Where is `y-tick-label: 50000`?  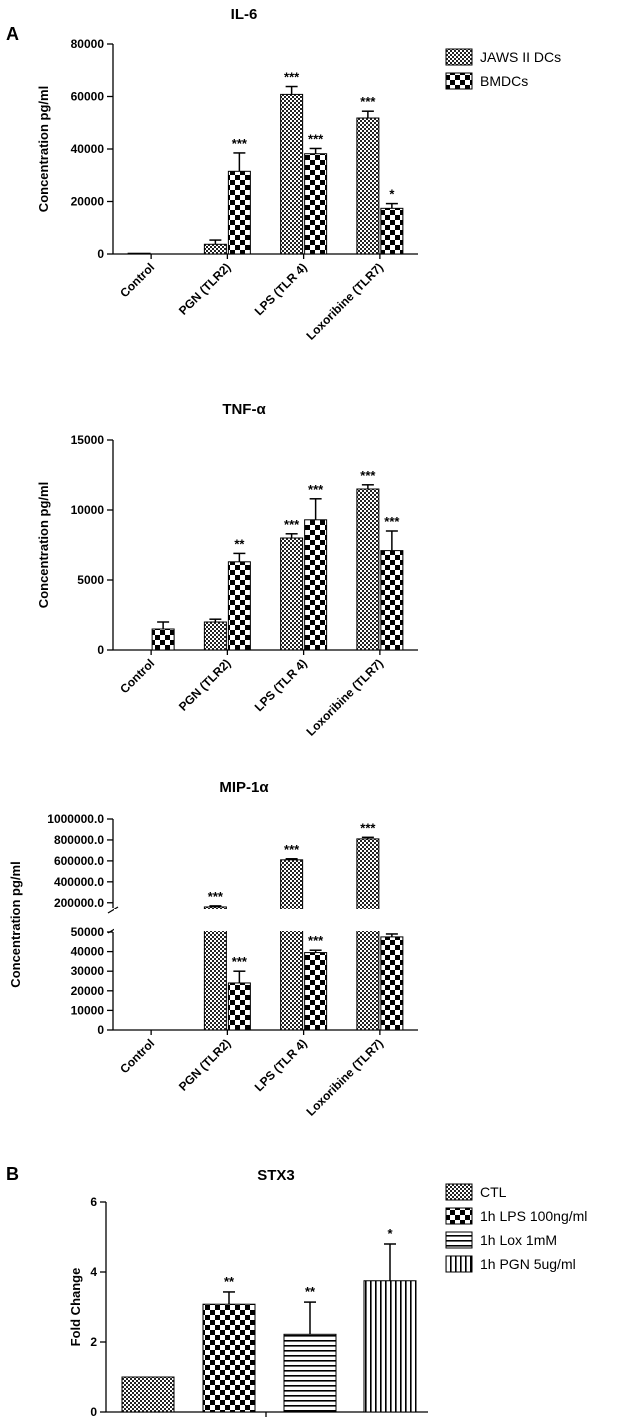
y-tick-label: 50000 is located at coordinates (88, 932).